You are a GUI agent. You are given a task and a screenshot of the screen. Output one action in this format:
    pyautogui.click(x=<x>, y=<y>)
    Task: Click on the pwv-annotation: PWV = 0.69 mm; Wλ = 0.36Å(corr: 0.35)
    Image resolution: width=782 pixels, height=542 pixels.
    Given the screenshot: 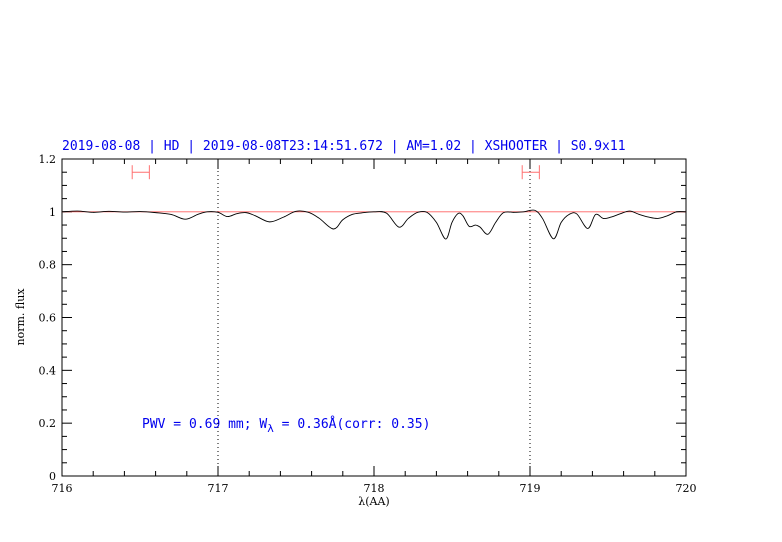 What is the action you would take?
    pyautogui.click(x=286, y=425)
    